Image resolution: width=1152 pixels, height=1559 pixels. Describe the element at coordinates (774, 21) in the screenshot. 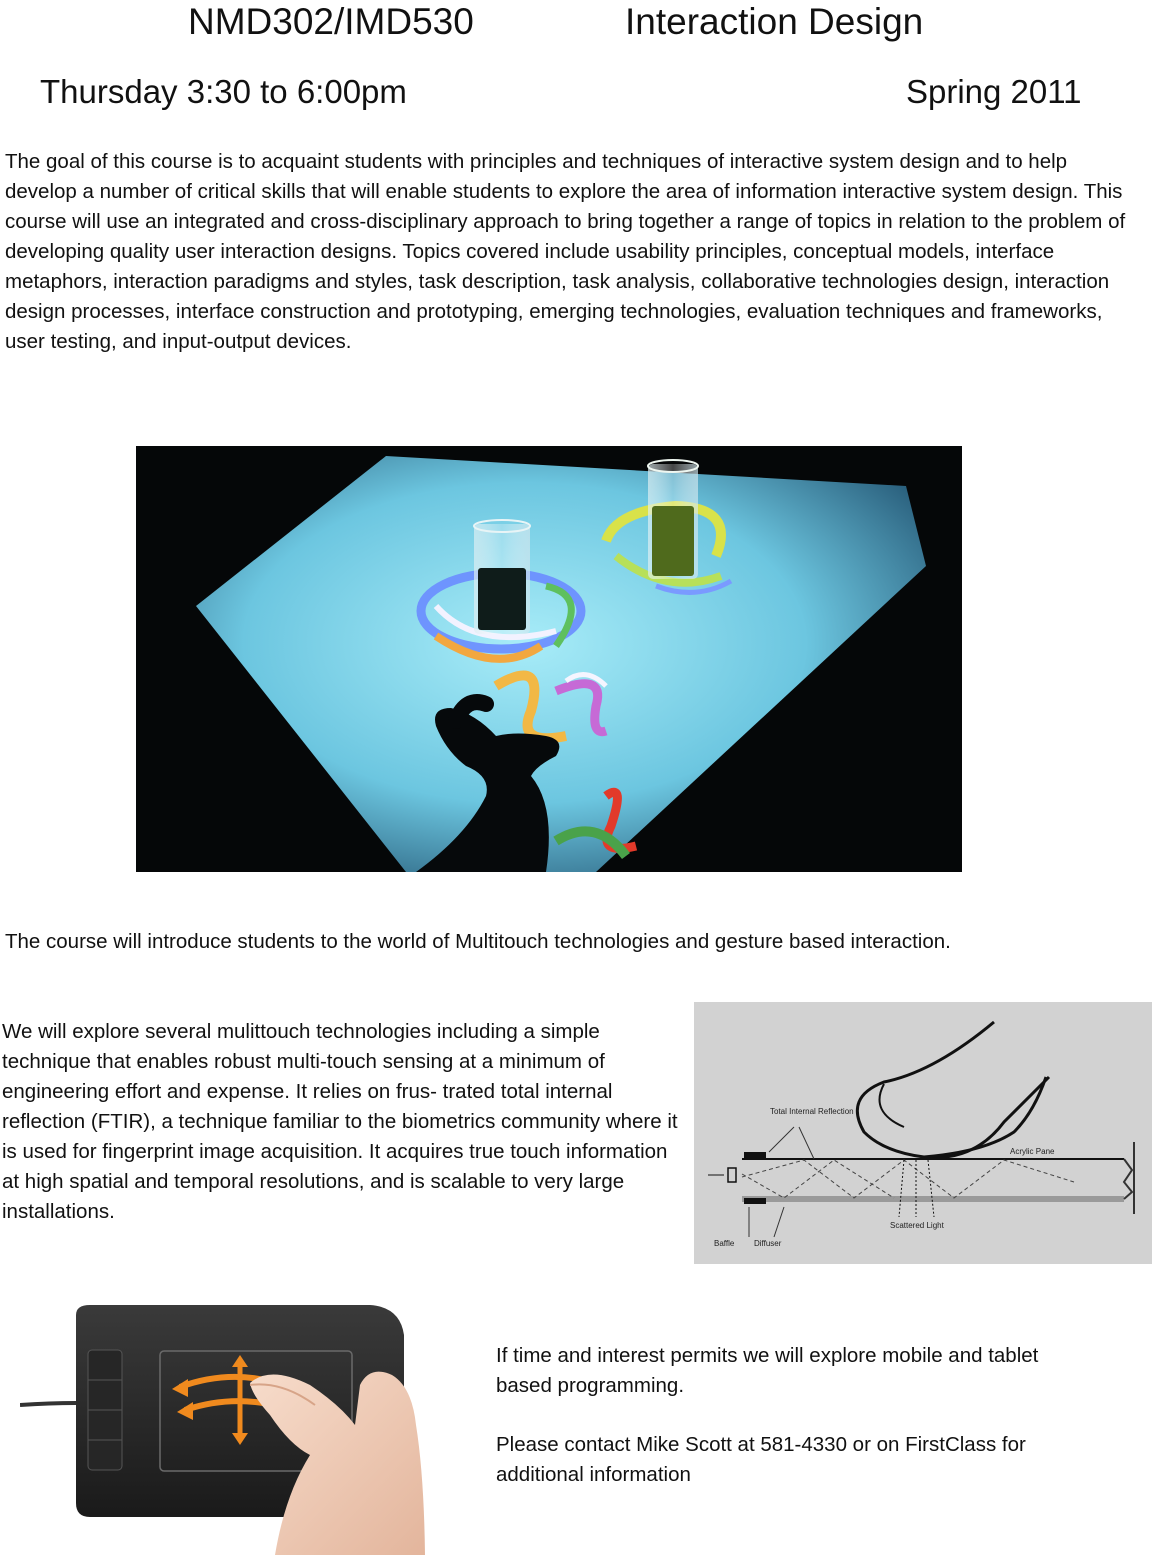

I see `course-title: Interaction Design` at that location.